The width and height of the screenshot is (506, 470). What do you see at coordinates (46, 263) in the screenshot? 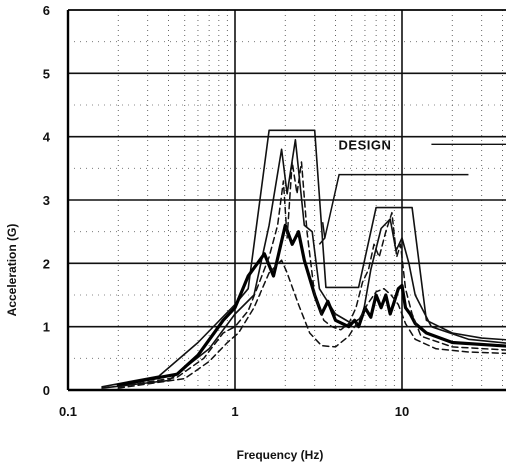
I see `y-tick-label: 2` at bounding box center [46, 263].